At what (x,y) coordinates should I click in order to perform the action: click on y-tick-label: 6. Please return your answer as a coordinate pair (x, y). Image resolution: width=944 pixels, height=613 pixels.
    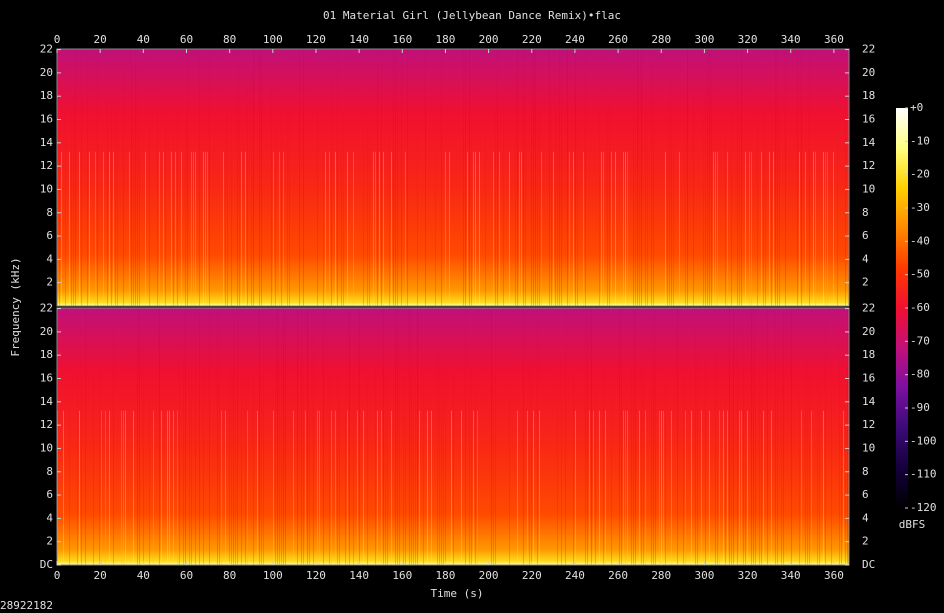
    Looking at the image, I should click on (49, 494).